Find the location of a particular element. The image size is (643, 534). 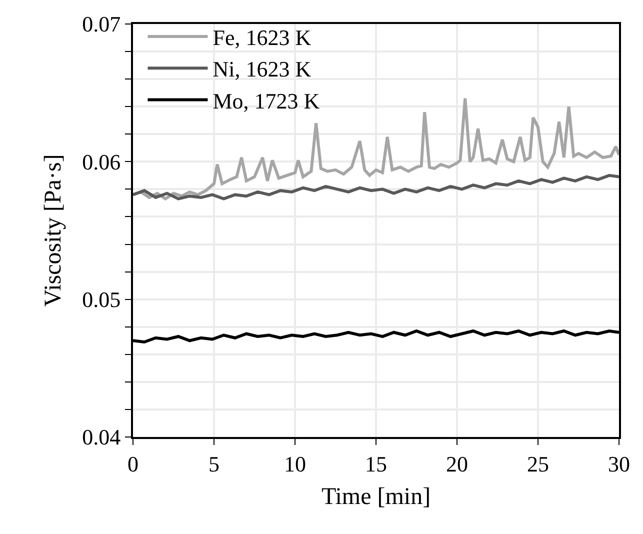

y-tick-label: 0.07 is located at coordinates (101, 24).